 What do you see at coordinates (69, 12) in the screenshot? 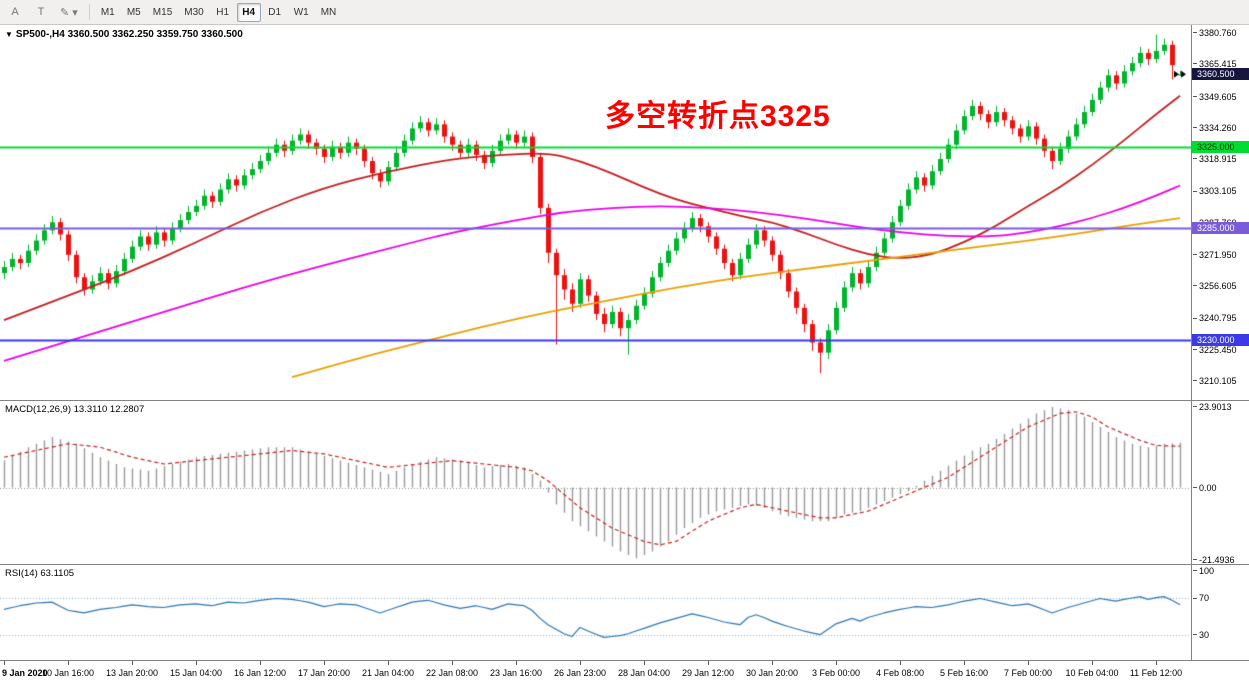
I see `draw-button: ✎ ▾` at bounding box center [69, 12].